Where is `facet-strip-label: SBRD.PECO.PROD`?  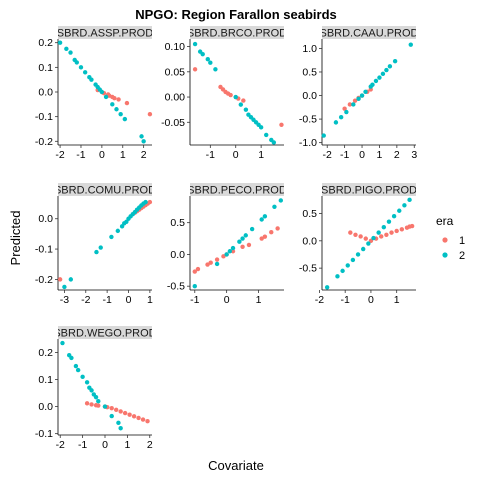
facet-strip-label: SBRD.PECO.PROD is located at coordinates (237, 191).